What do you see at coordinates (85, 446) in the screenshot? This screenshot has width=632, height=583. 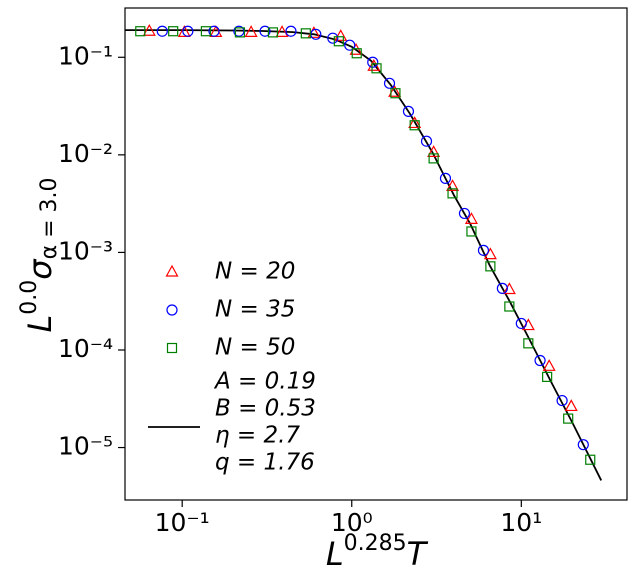 I see `y-tick-label: 10⁻⁵` at bounding box center [85, 446].